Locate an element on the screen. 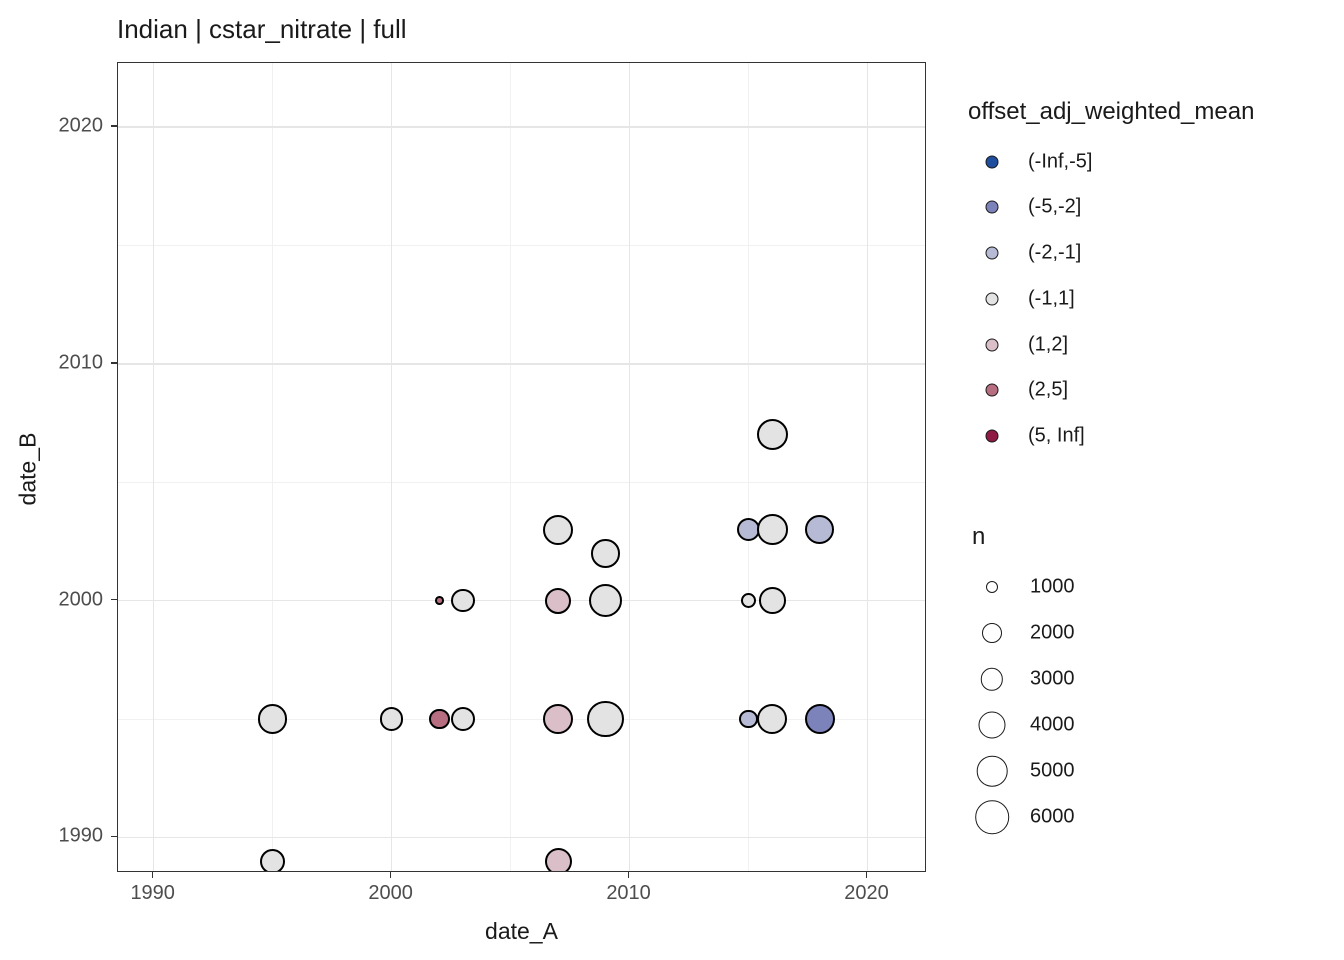 The image size is (1344, 960). size-legend-key-label: 5000 is located at coordinates (1052, 770).